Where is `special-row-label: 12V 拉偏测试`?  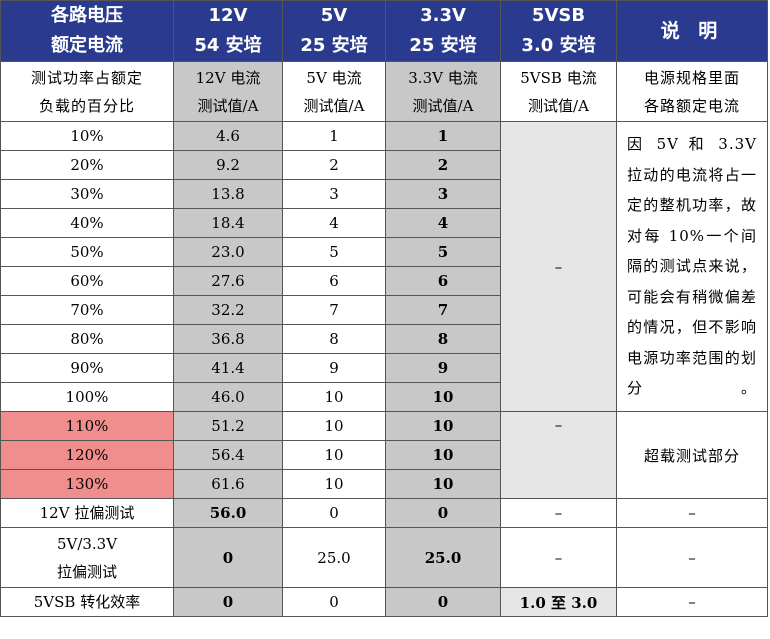 special-row-label: 12V 拉偏测试 is located at coordinates (87, 513).